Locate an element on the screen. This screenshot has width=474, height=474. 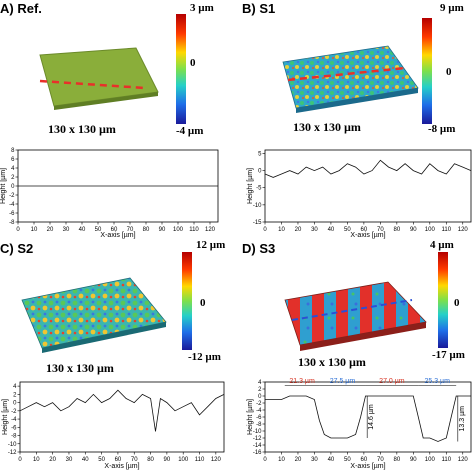
plot-frame is located at coordinates (368, 186).